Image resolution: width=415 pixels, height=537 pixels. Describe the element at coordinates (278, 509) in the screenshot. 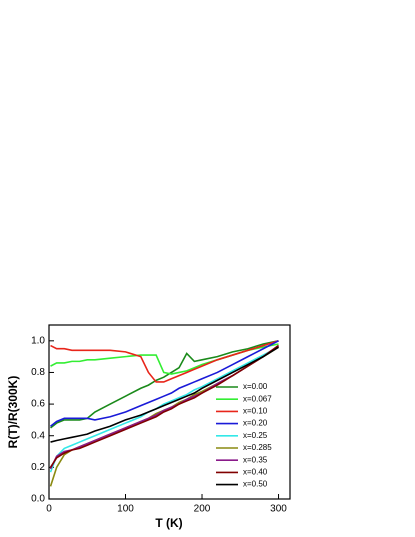

I see `x-tick-label: 300` at that location.